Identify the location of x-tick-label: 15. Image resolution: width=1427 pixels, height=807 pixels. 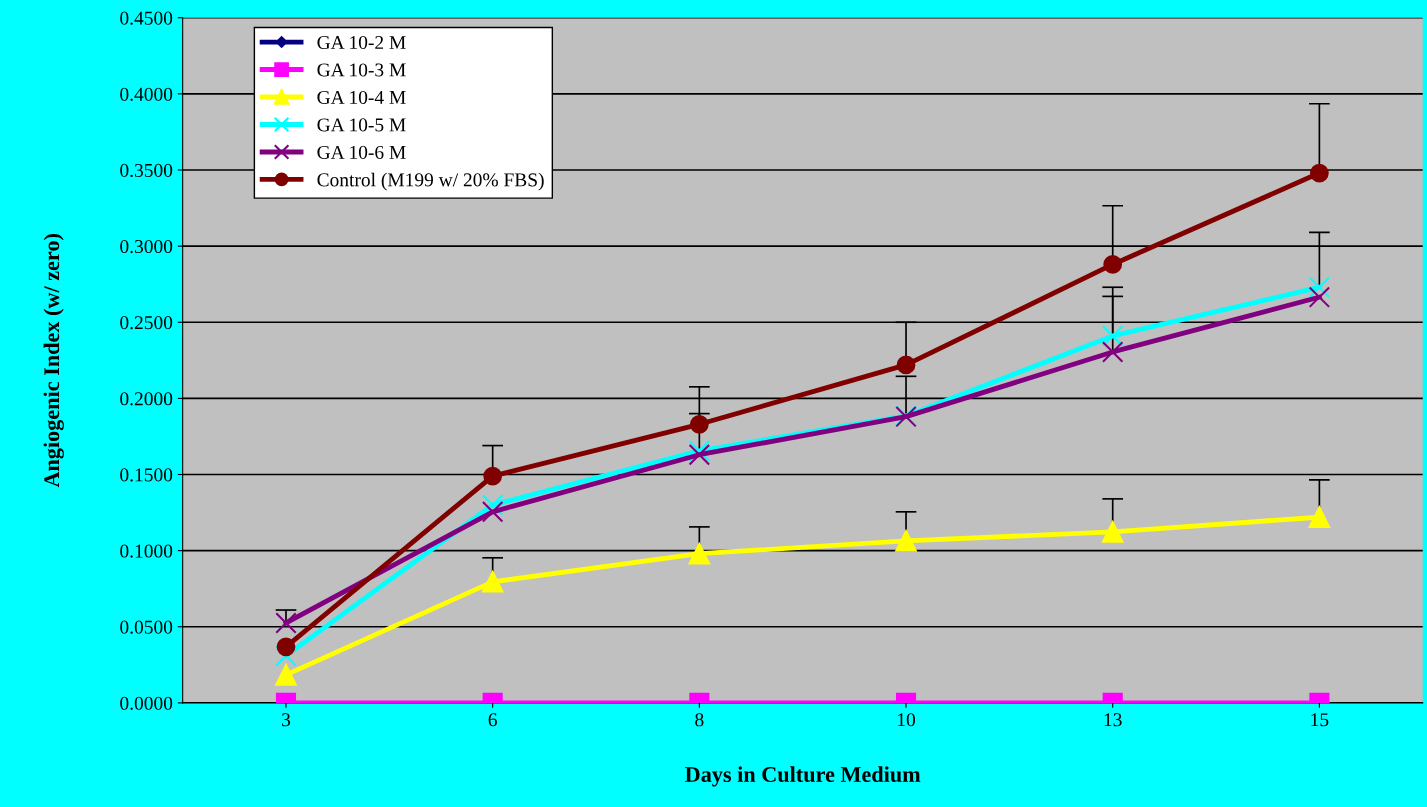
(1320, 720).